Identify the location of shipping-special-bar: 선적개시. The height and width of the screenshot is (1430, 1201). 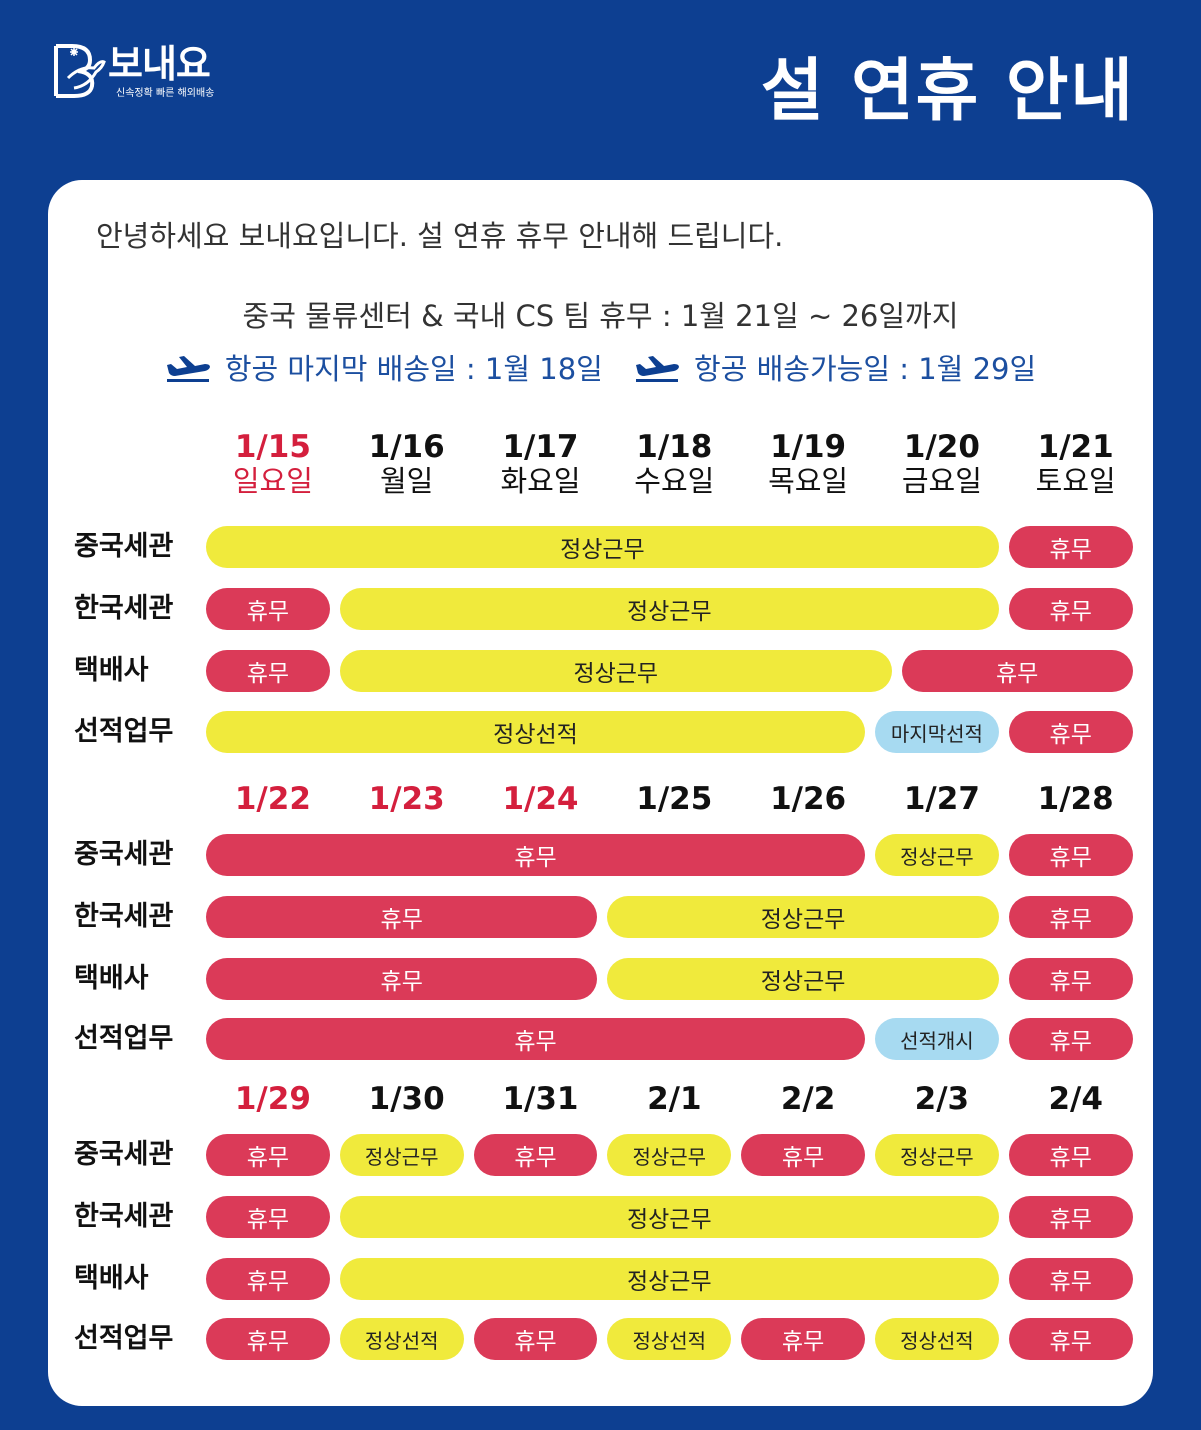
(937, 1039).